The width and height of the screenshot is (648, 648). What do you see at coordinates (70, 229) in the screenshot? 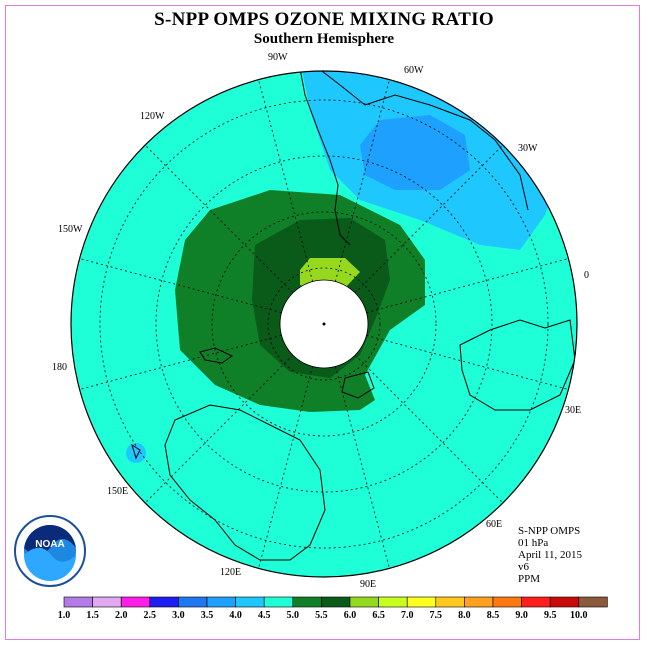
I see `lon-label-150w: 150W` at bounding box center [70, 229].